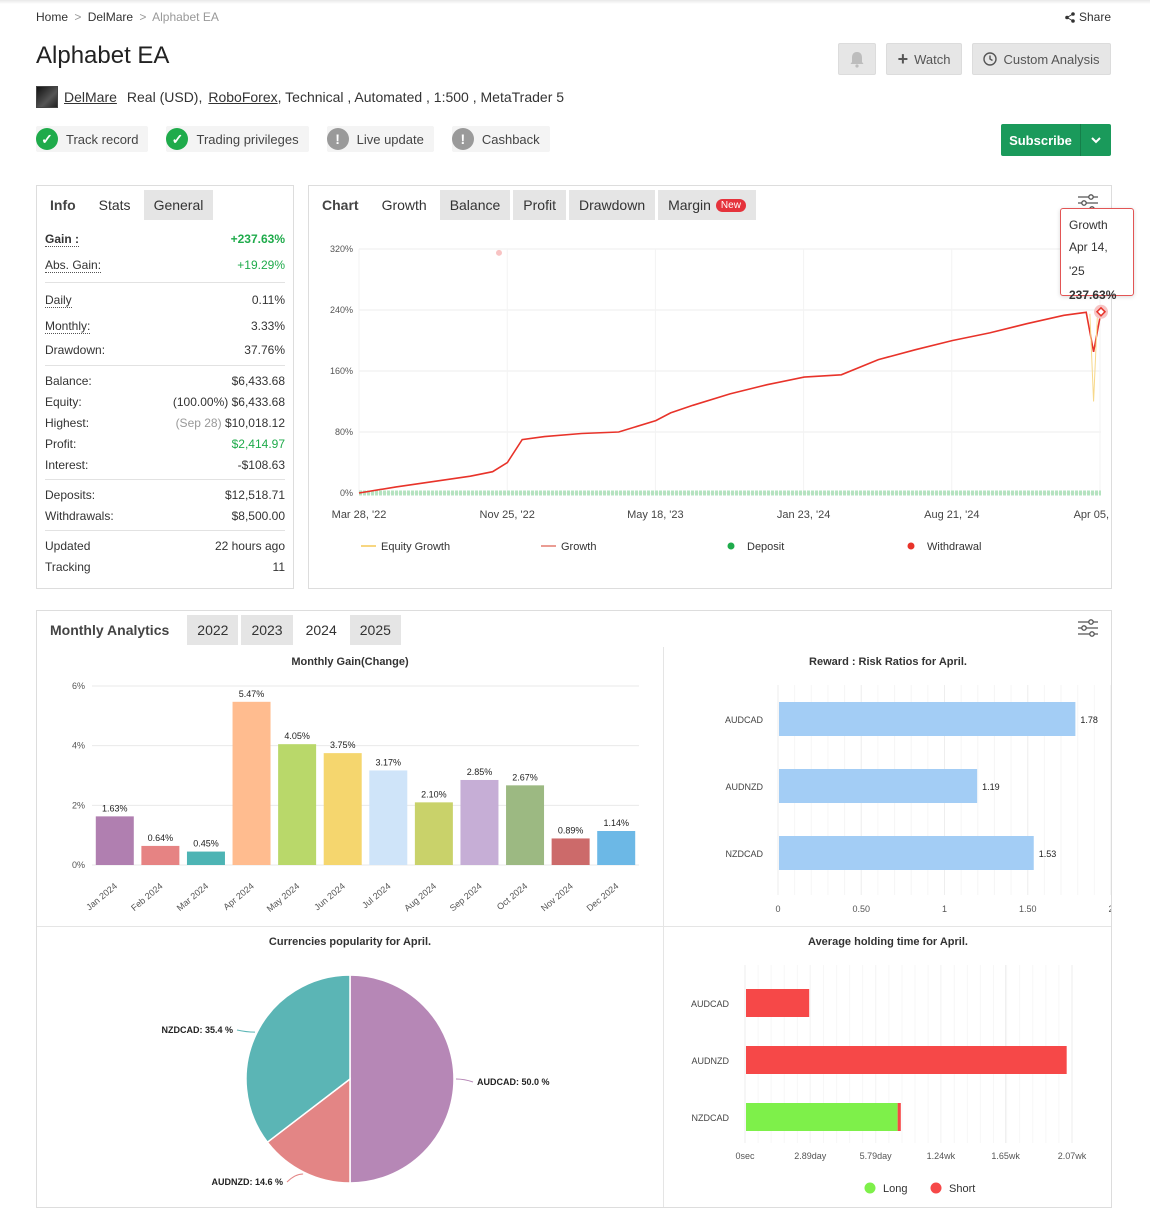 The image size is (1150, 1225). What do you see at coordinates (90, 97) in the screenshot?
I see `author-link: DelMare` at bounding box center [90, 97].